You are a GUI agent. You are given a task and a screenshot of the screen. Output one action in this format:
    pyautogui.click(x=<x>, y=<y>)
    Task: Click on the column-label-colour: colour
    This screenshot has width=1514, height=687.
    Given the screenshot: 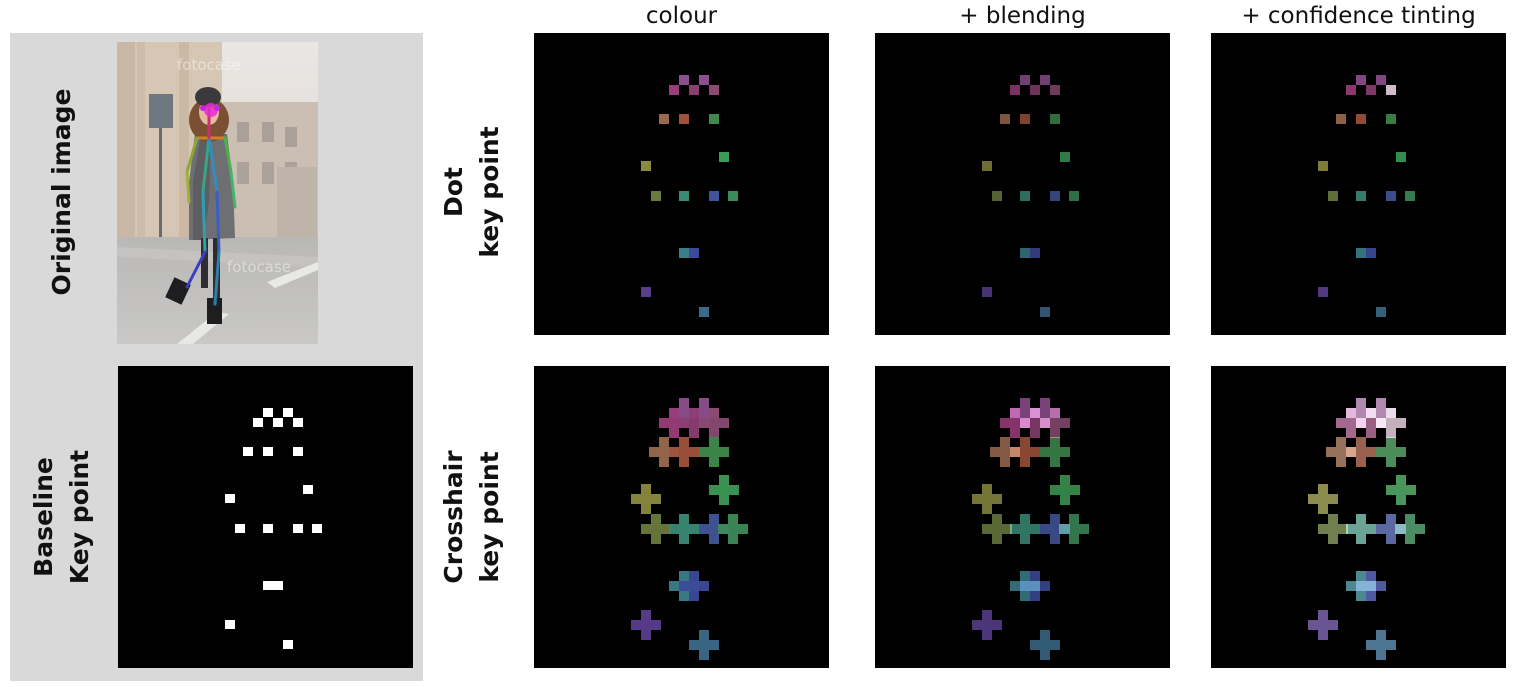 What is the action you would take?
    pyautogui.click(x=681, y=16)
    